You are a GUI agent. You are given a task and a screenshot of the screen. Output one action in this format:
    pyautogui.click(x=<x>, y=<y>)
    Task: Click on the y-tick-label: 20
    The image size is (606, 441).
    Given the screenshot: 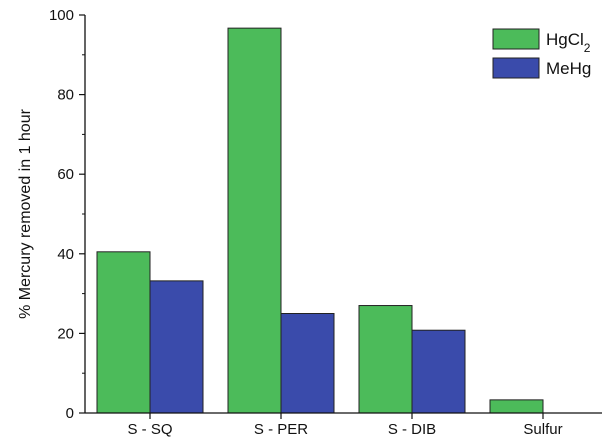 What is the action you would take?
    pyautogui.click(x=65, y=333)
    